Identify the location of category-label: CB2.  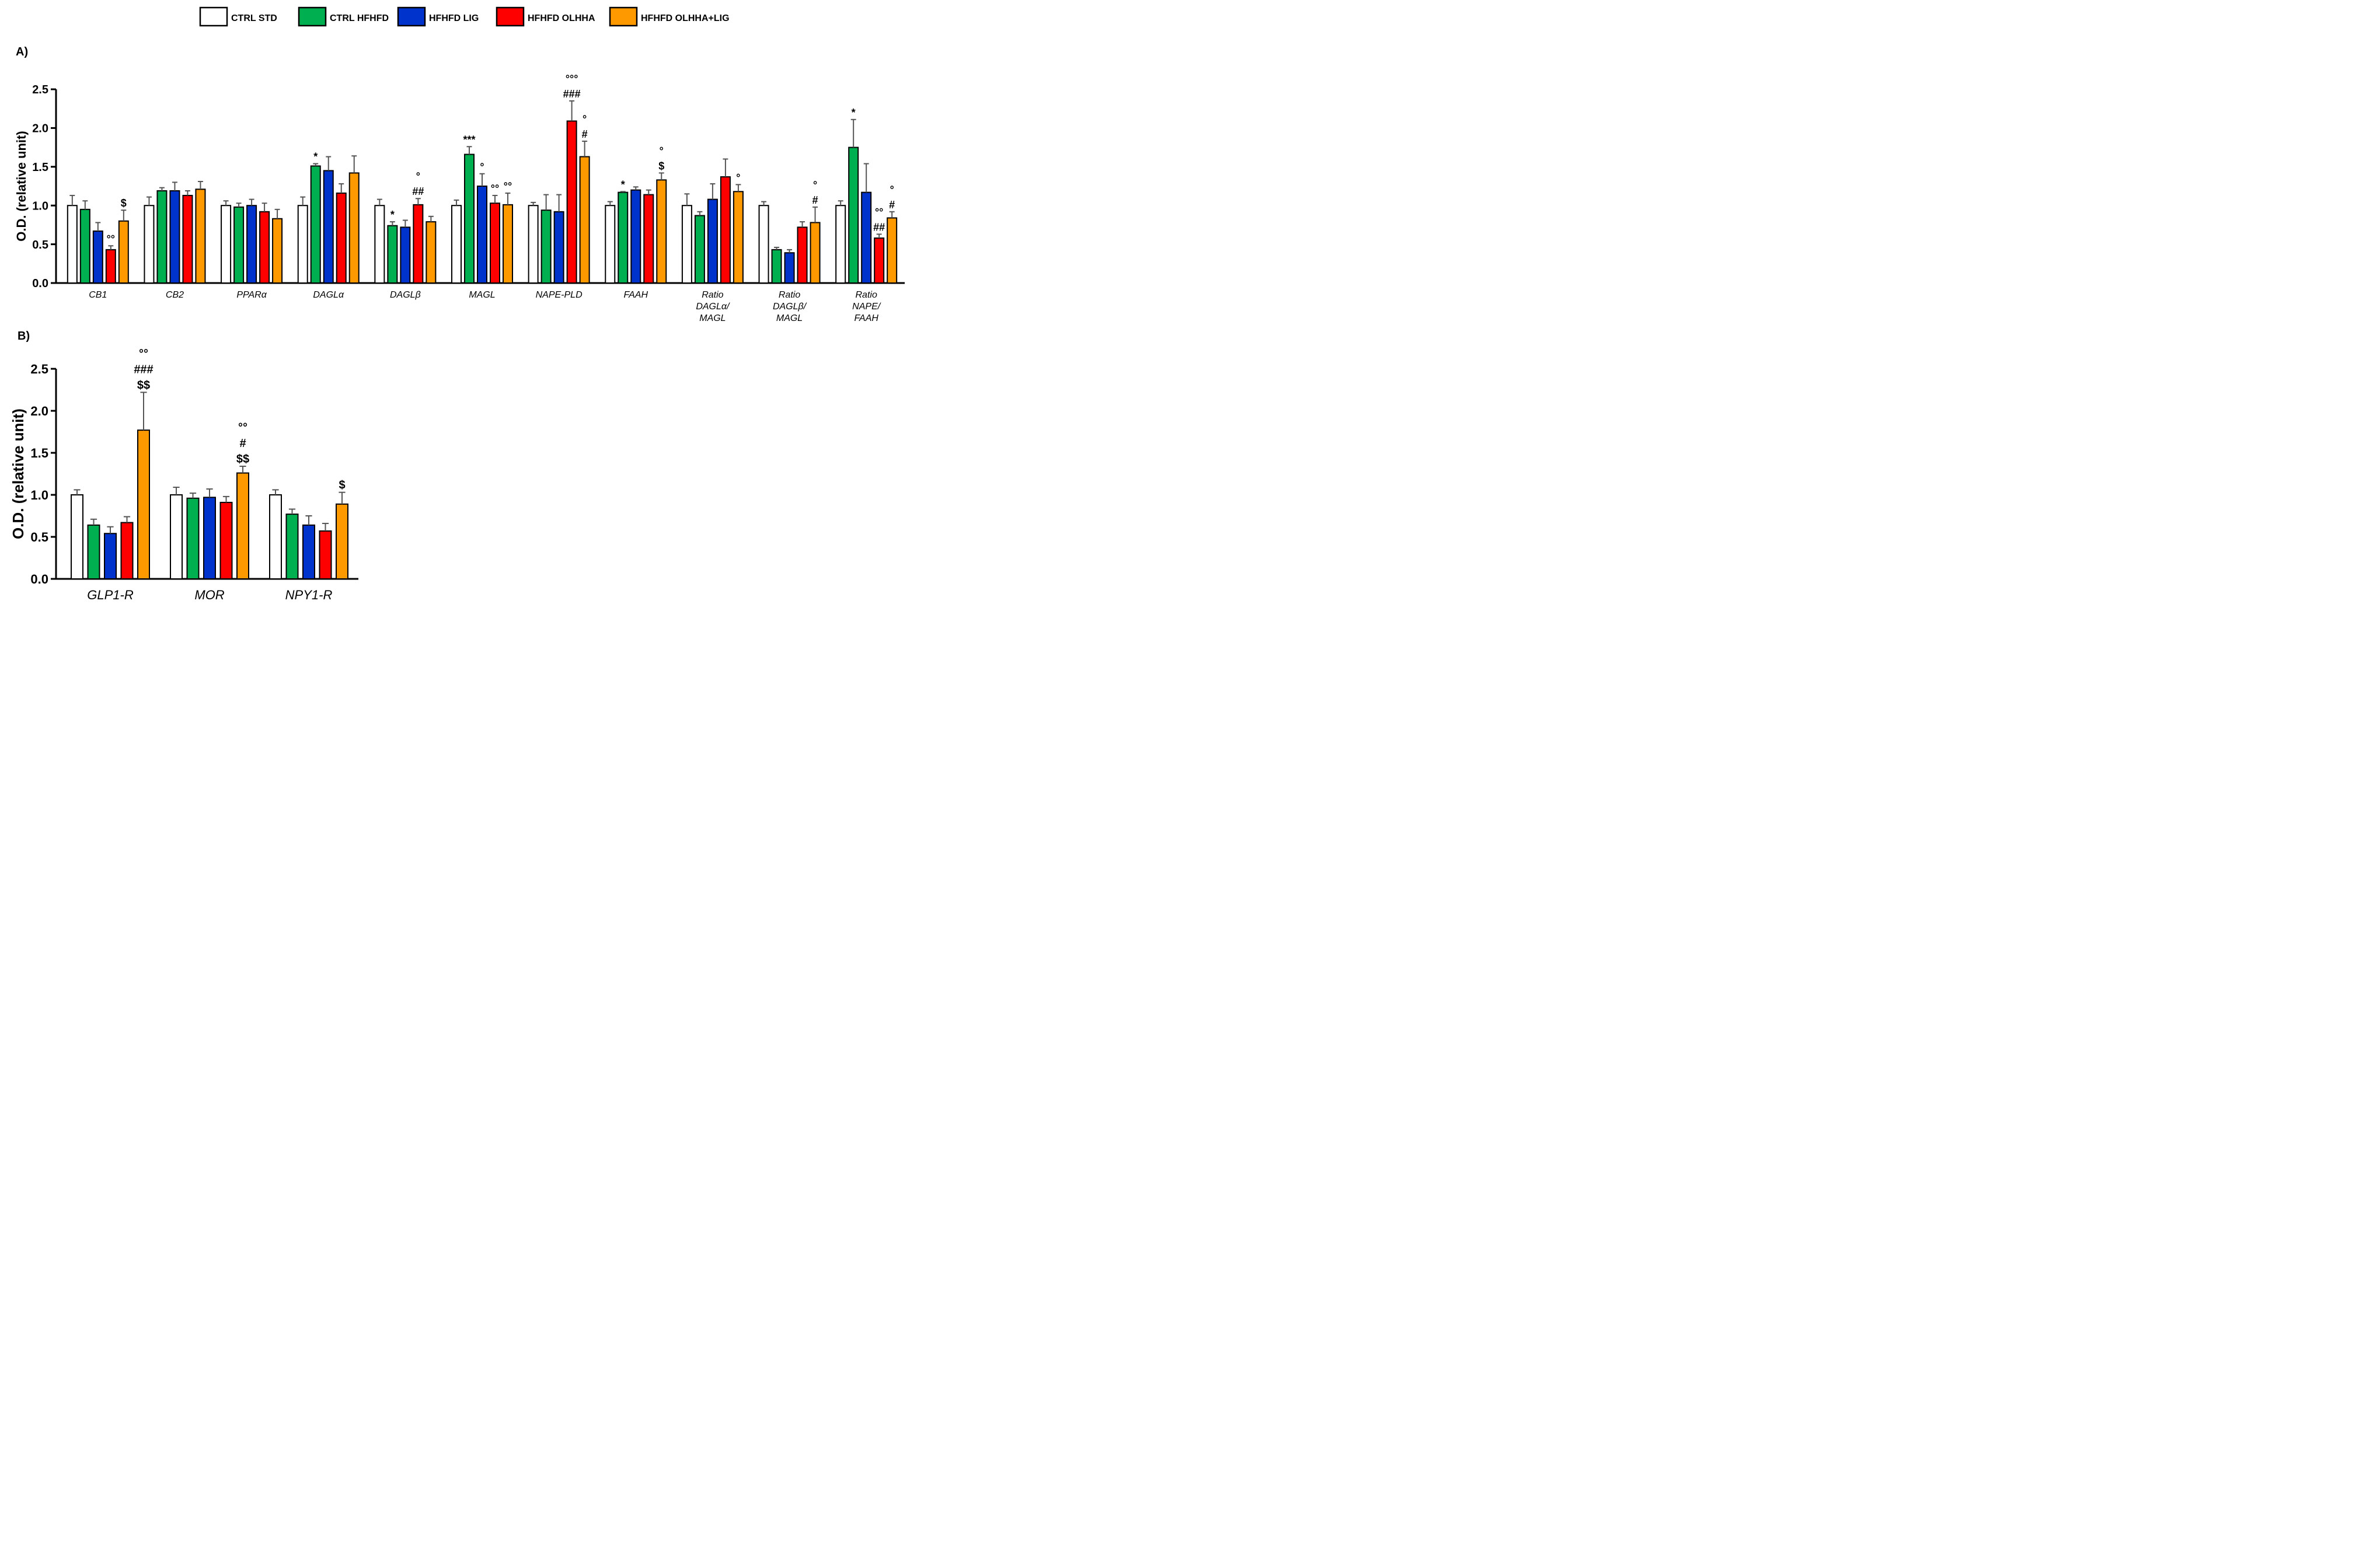
(175, 295).